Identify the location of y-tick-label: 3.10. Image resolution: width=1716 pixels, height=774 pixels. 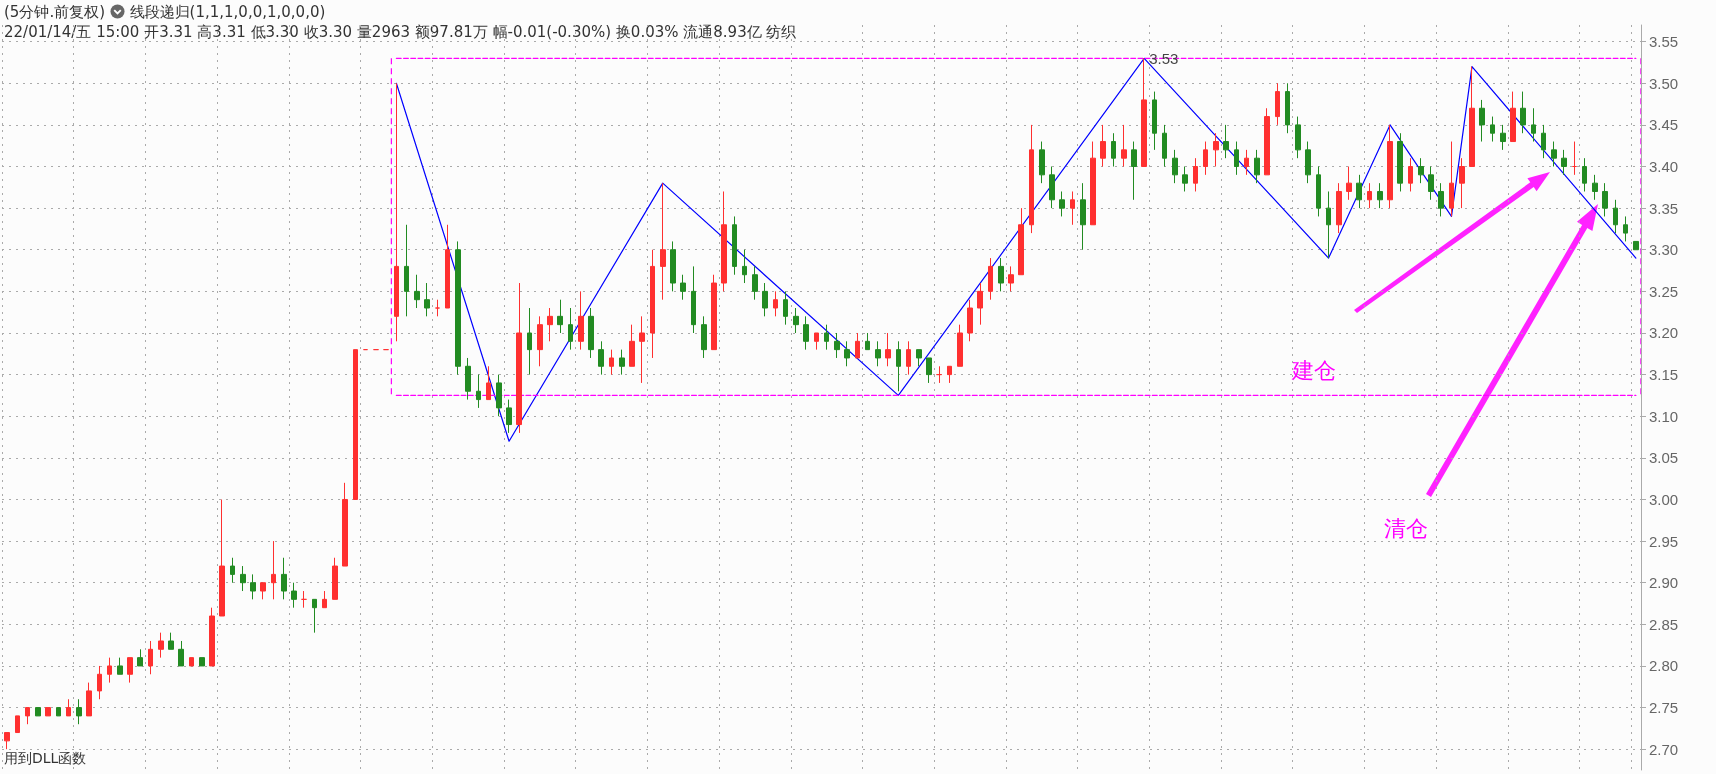
(1664, 416).